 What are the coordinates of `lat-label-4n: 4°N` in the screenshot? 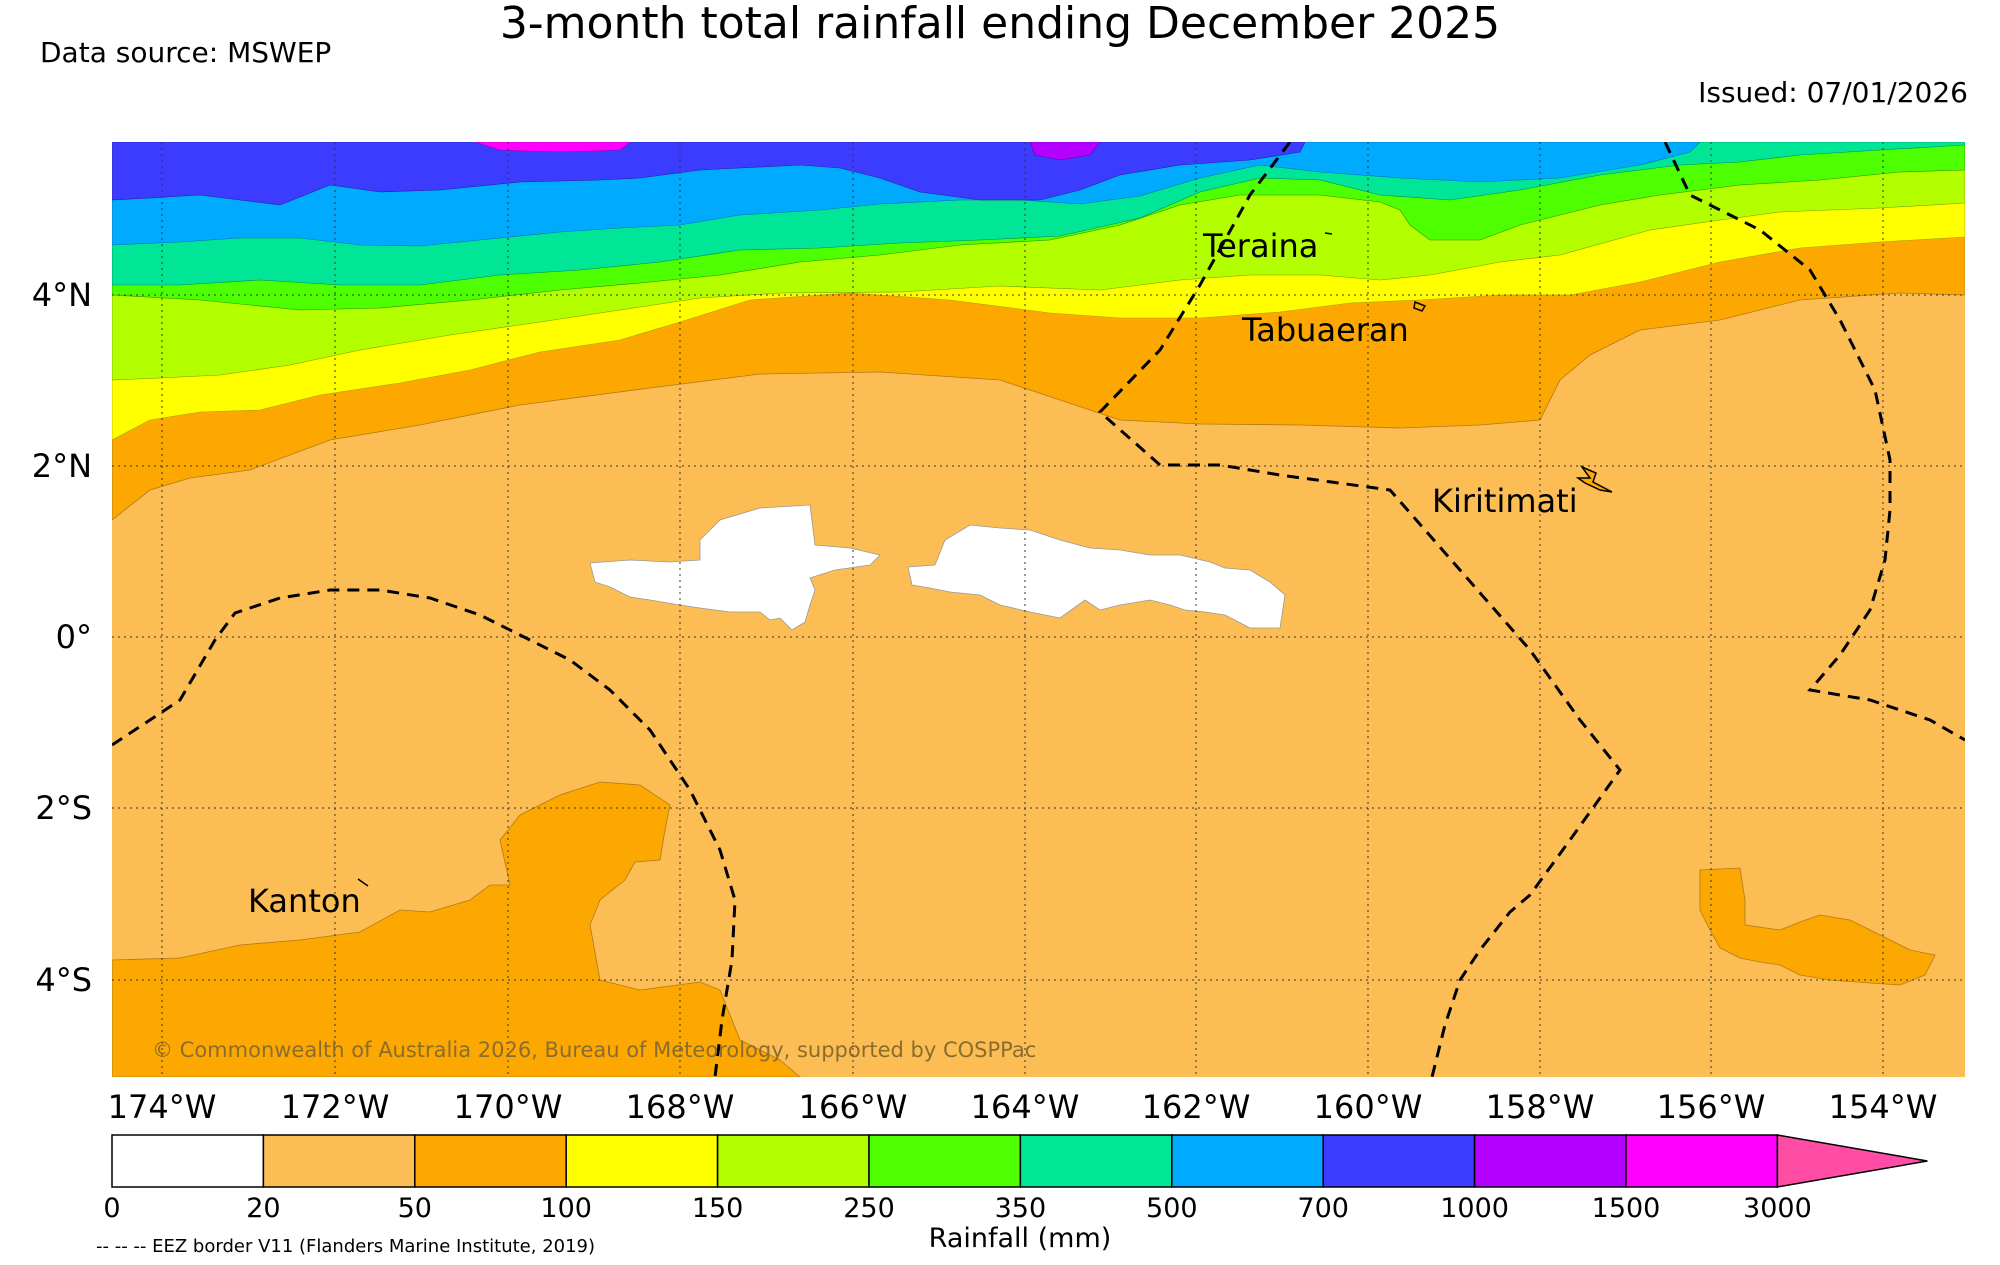 It's located at (62, 295).